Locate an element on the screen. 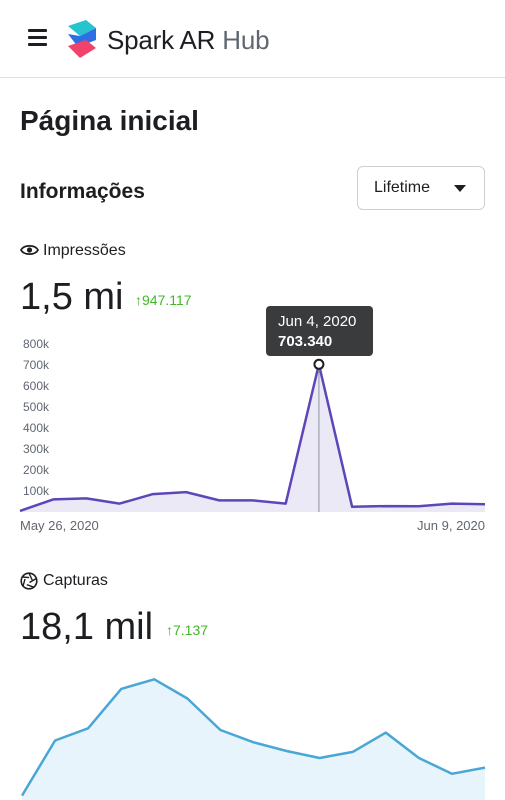 Image resolution: width=505 pixels, height=800 pixels. y-tick-label: 500k is located at coordinates (36, 407).